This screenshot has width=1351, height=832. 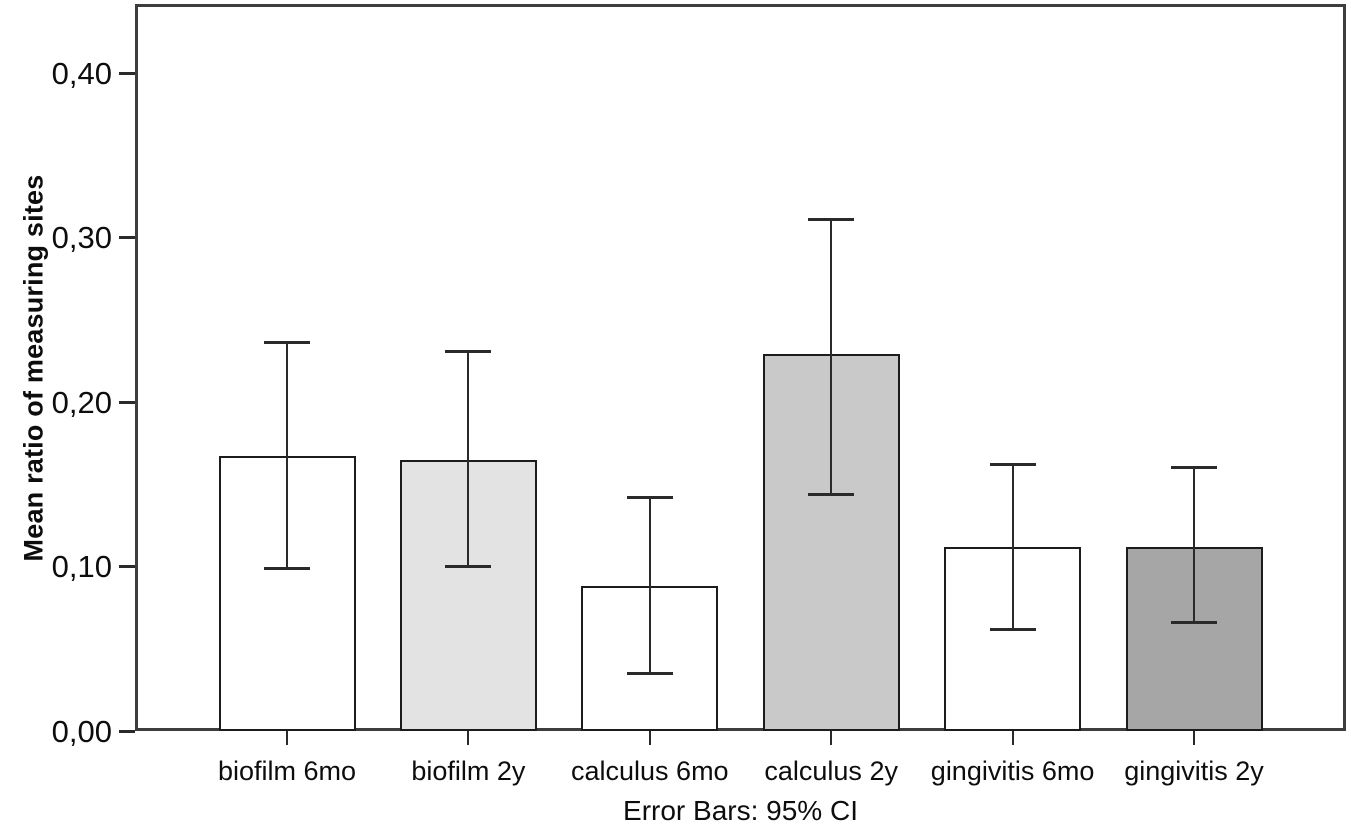 What do you see at coordinates (81, 567) in the screenshot?
I see `y-axis-tick-label: 0,10` at bounding box center [81, 567].